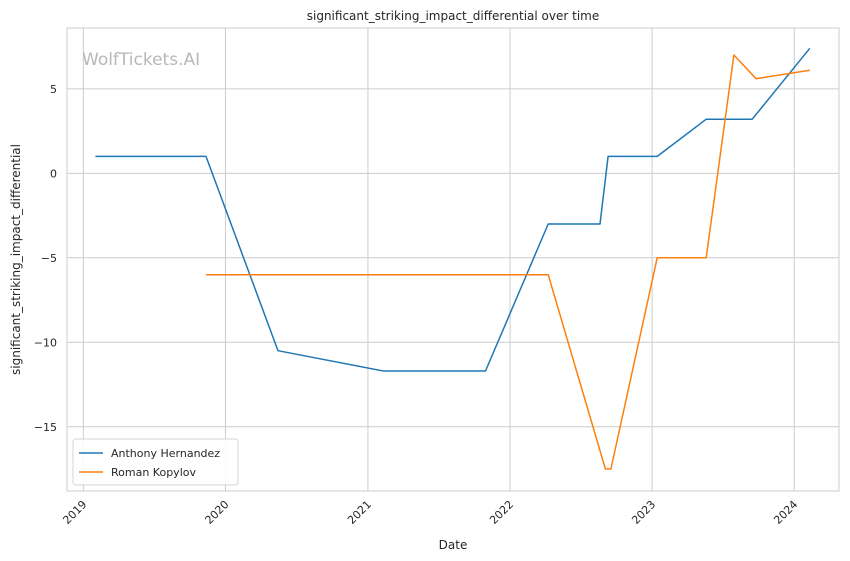 This screenshot has height=561, width=850. I want to click on x-tick-labels: 2019 2020 2021 2022 2023 2024, so click(430, 512).